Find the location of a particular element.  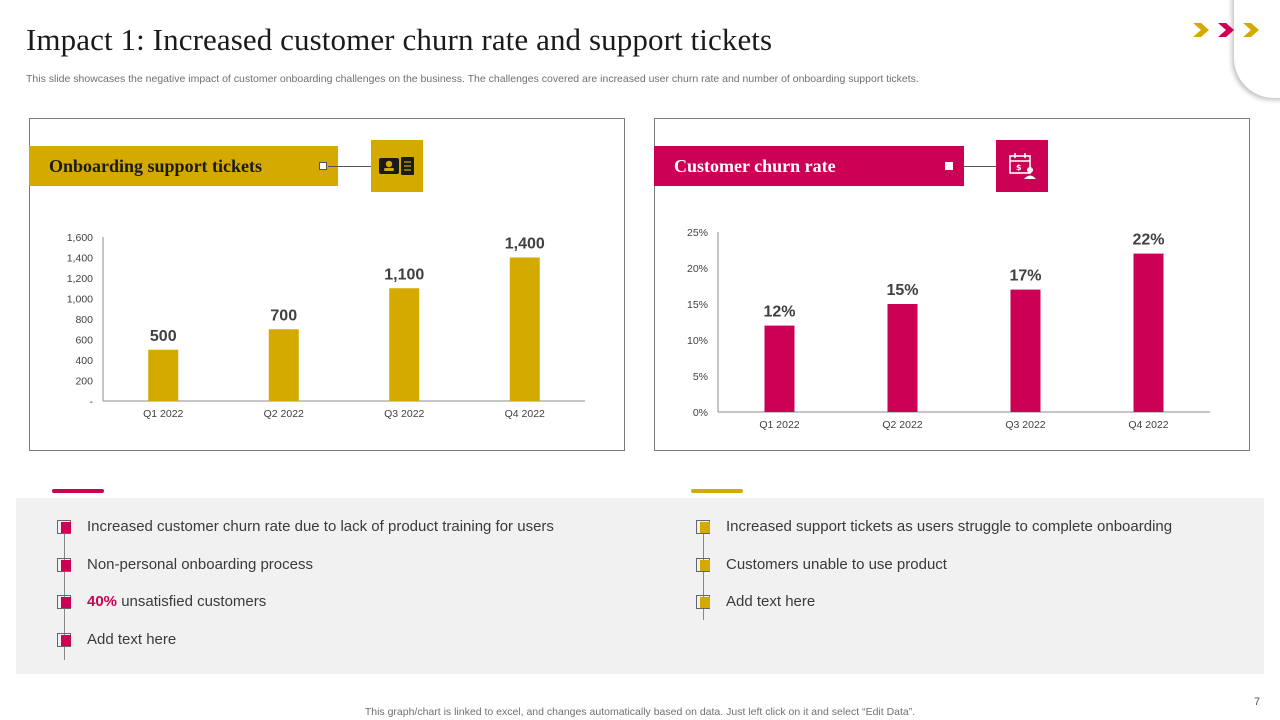

y-tick-label: - is located at coordinates (92, 402).